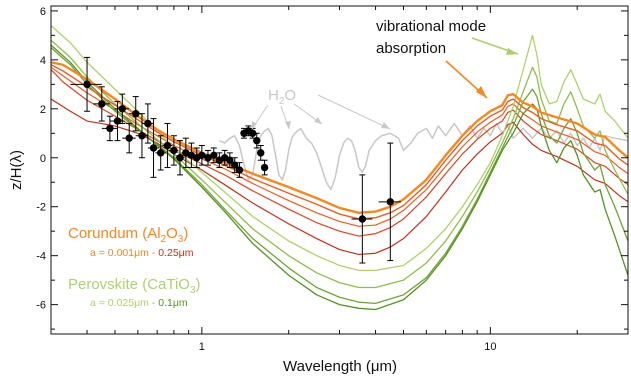 Image resolution: width=631 pixels, height=381 pixels. I want to click on corundum-label: Corundum (Al2O3), so click(128, 235).